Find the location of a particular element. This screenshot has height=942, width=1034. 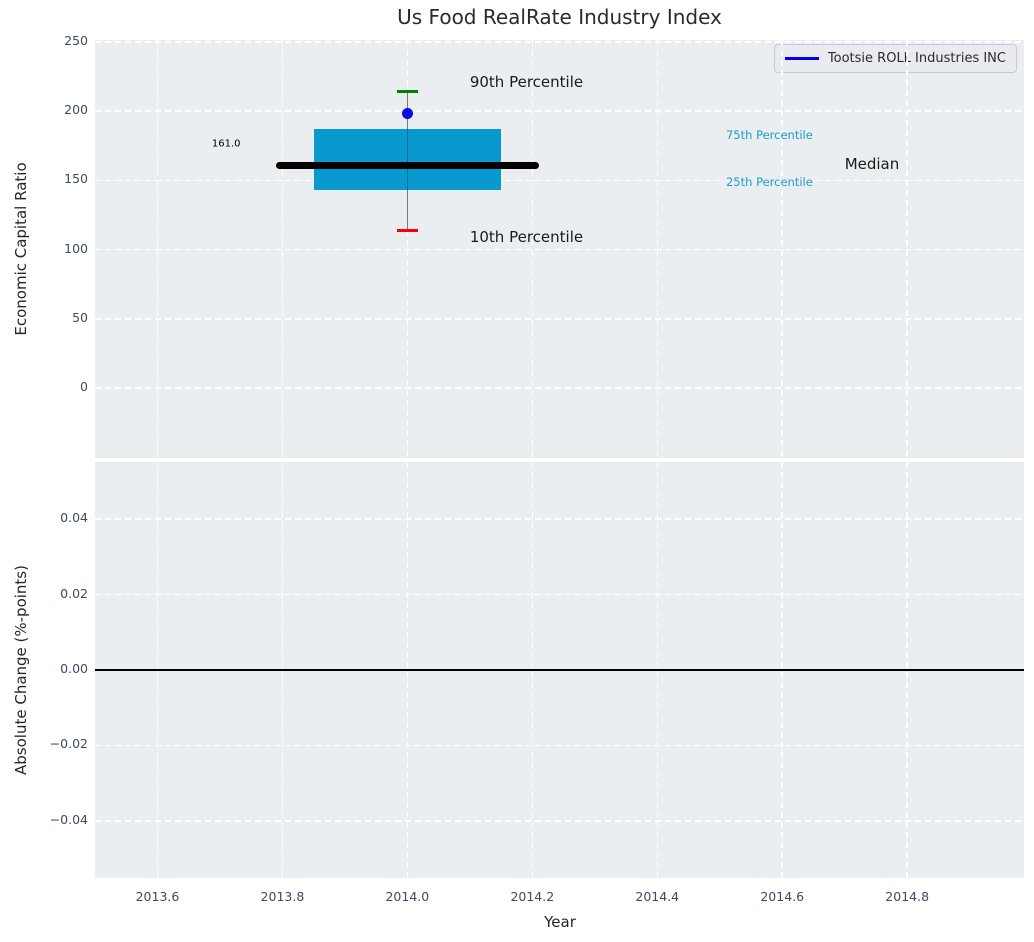

y-tick-label: 0 is located at coordinates (84, 386).